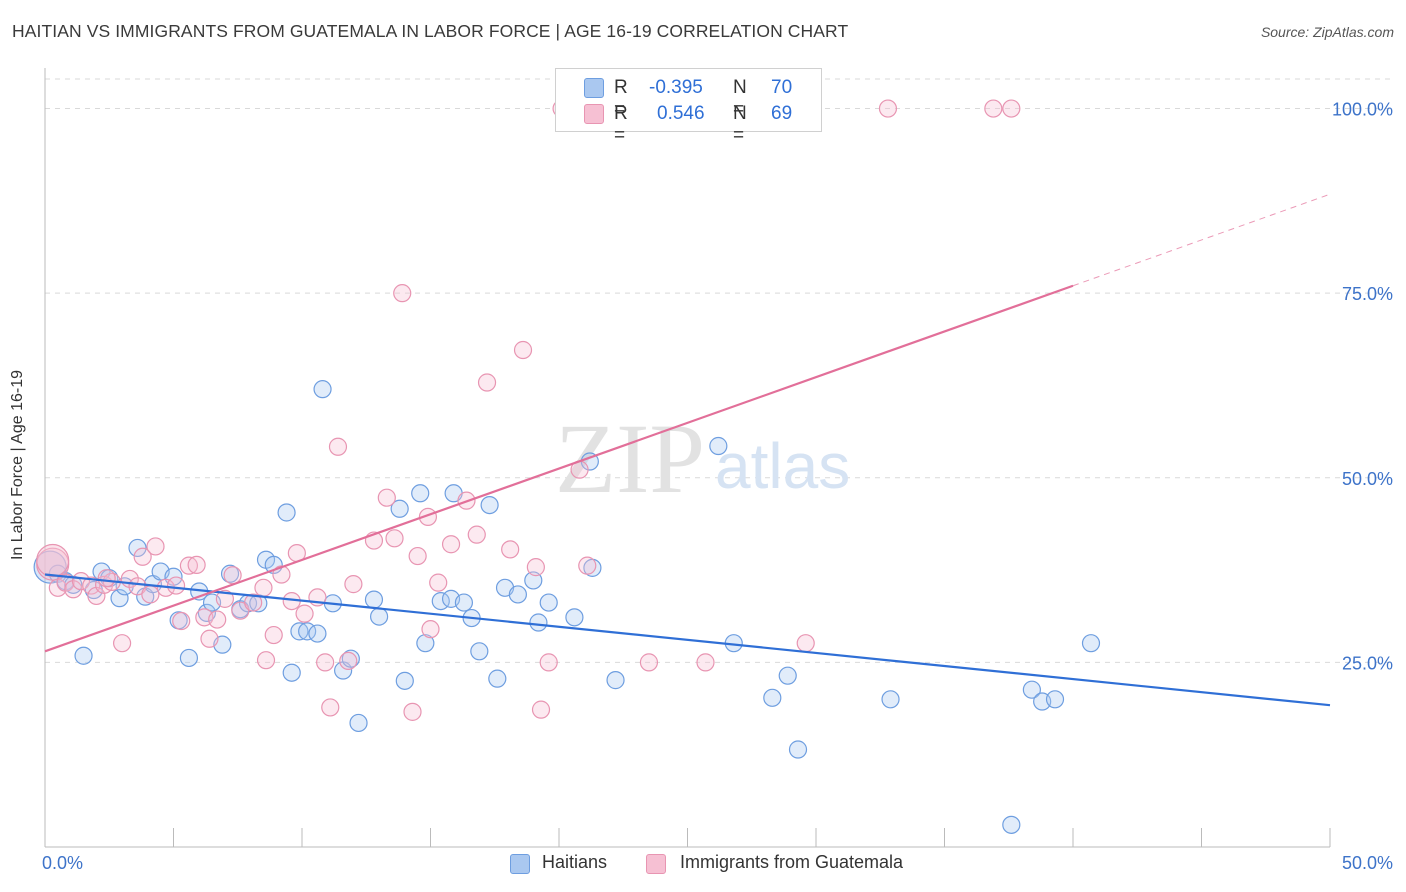 This screenshot has height=892, width=1406. What do you see at coordinates (1327, 32) in the screenshot?
I see `source-label: Source: ZipAtlas.com` at bounding box center [1327, 32].